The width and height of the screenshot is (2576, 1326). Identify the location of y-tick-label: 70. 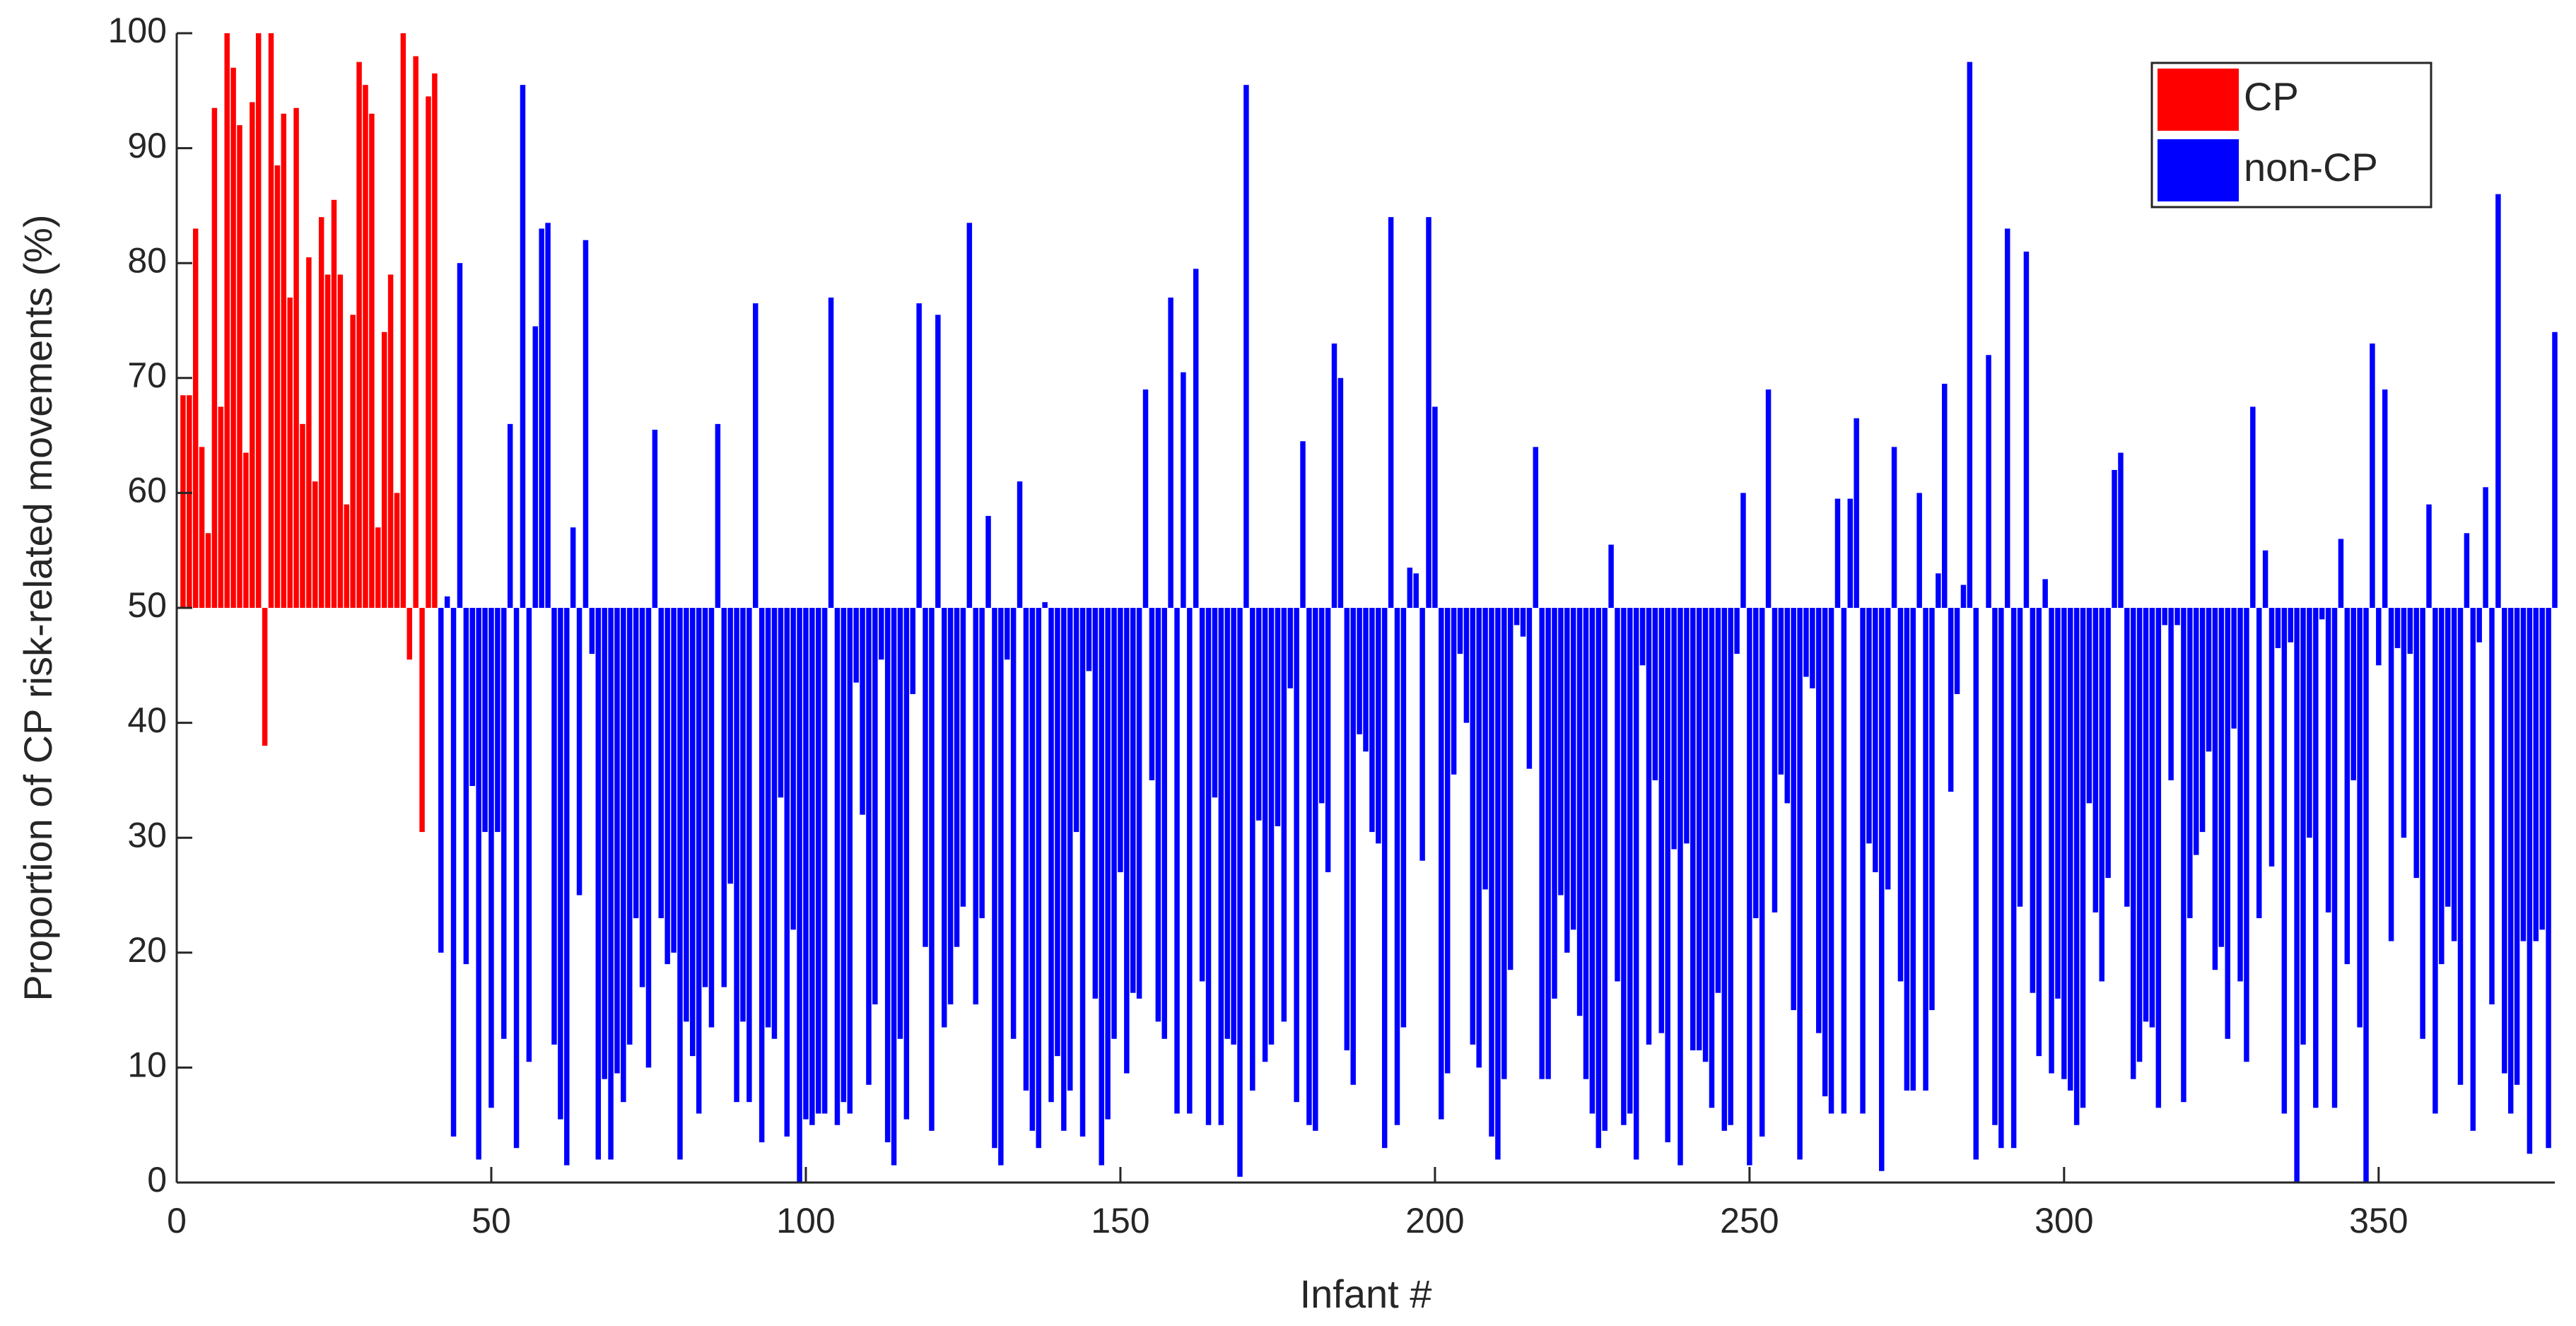
(147, 375).